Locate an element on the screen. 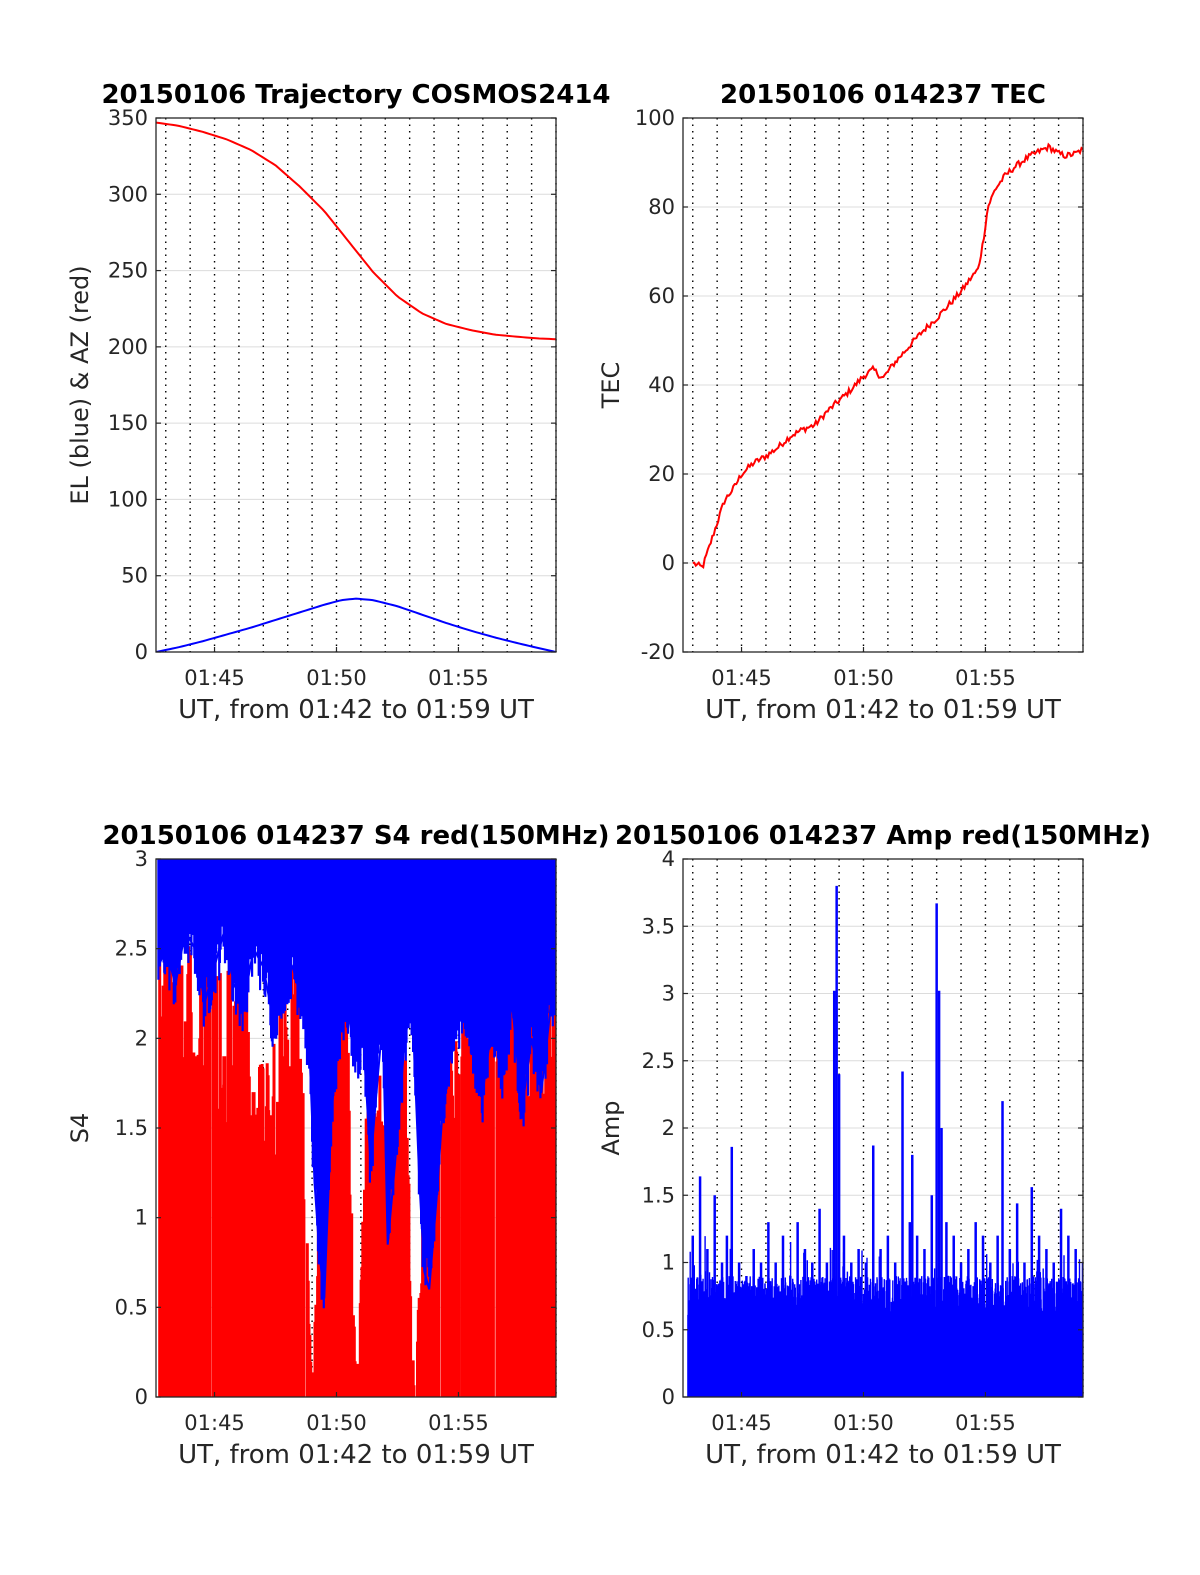 This screenshot has height=1575, width=1200. y-tick-label: 350 is located at coordinates (128, 118).